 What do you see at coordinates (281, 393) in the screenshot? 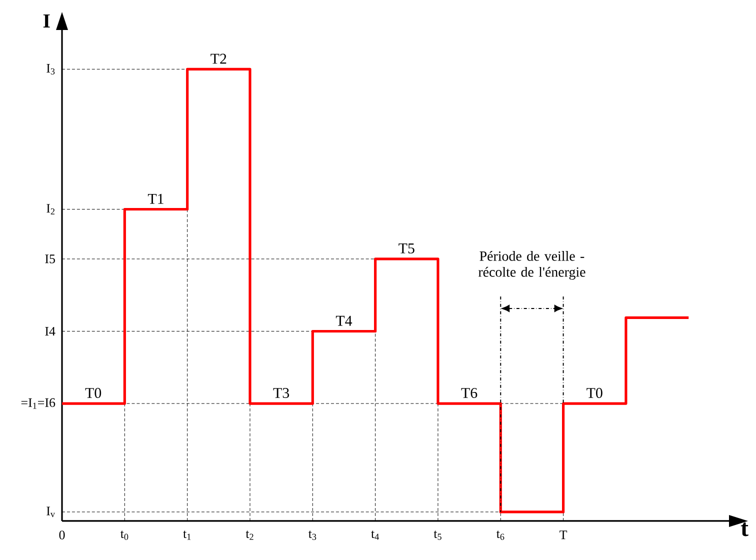
I see `annotation: T3` at bounding box center [281, 393].